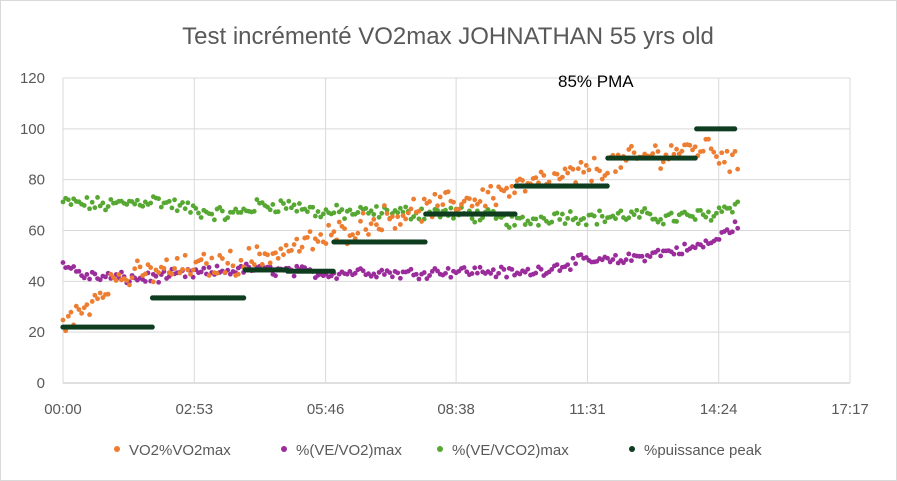  What do you see at coordinates (36, 281) in the screenshot?
I see `y-tick-label: 40` at bounding box center [36, 281].